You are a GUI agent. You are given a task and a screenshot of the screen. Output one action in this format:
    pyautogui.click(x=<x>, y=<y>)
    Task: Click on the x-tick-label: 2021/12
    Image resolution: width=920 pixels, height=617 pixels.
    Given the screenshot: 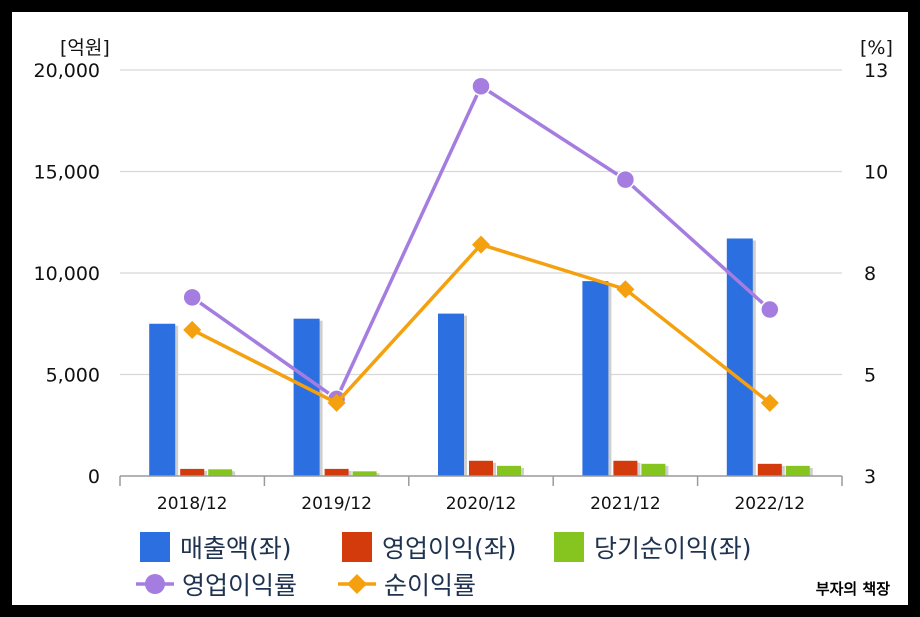 What is the action you would take?
    pyautogui.click(x=625, y=504)
    